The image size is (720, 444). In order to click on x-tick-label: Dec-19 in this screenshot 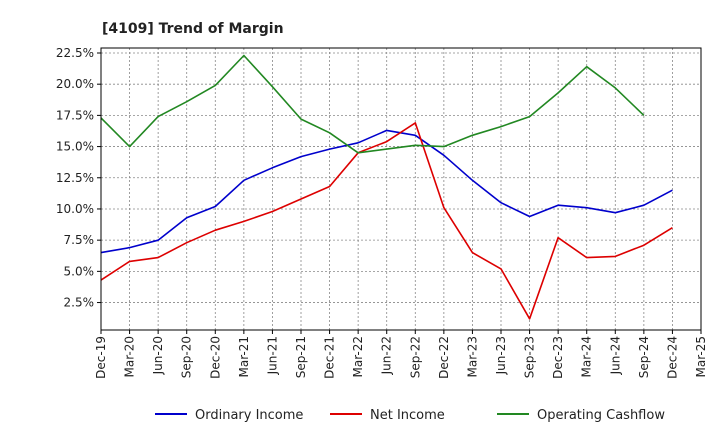, I will do `click(101, 357)`.